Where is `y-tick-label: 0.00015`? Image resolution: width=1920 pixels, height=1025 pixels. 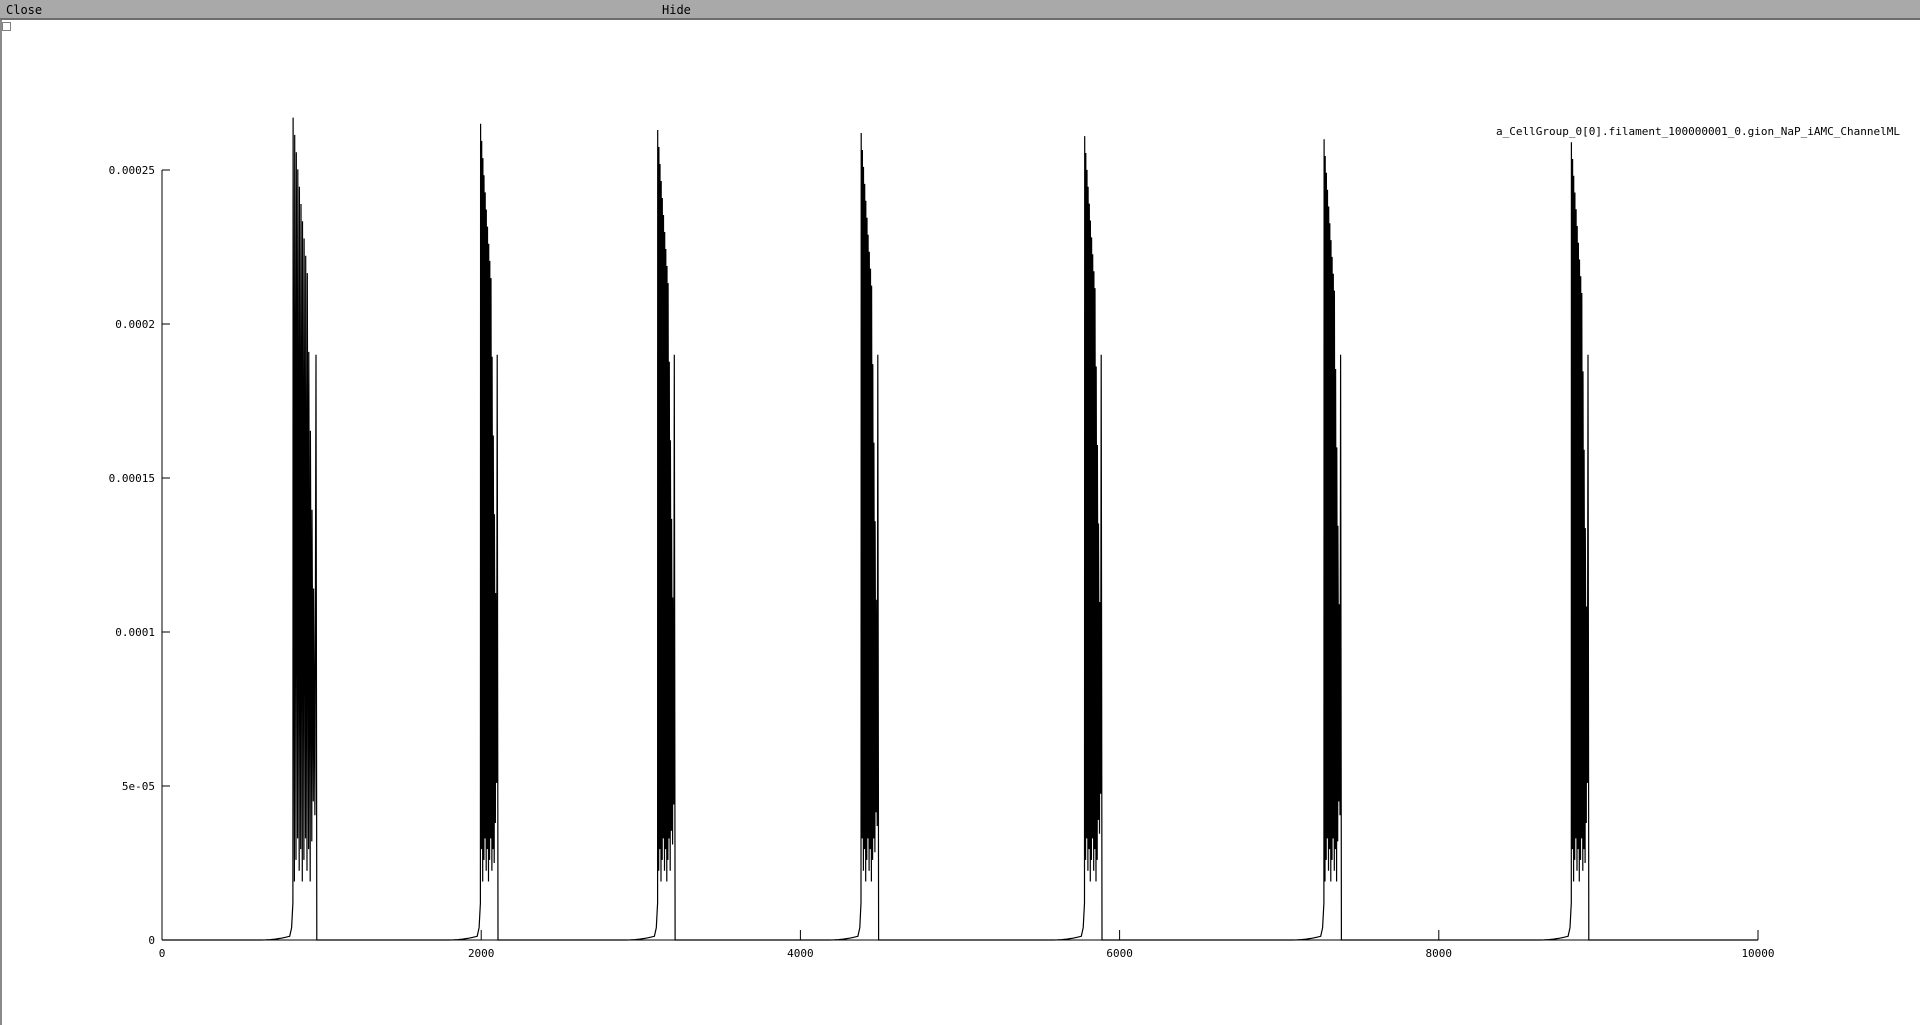
y-tick-label: 0.00015 is located at coordinates (132, 478).